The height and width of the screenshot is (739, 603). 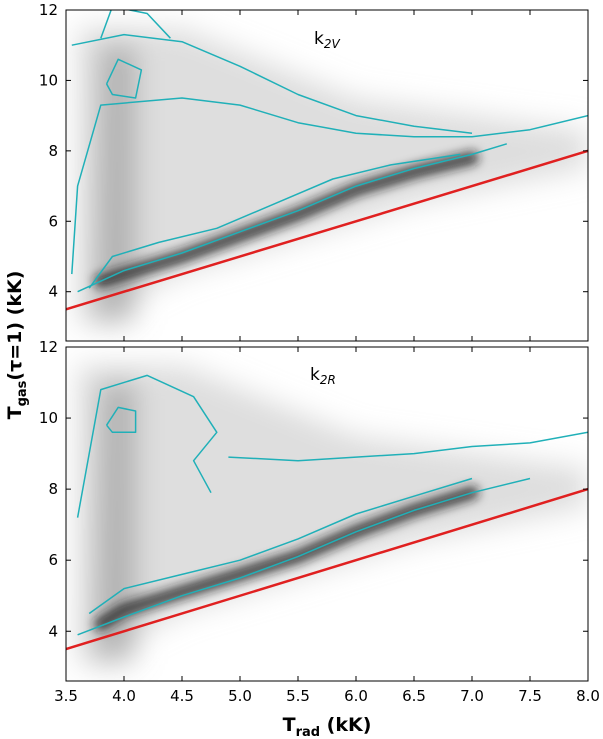 I want to click on x-tick-label: 5.0, so click(x=240, y=696).